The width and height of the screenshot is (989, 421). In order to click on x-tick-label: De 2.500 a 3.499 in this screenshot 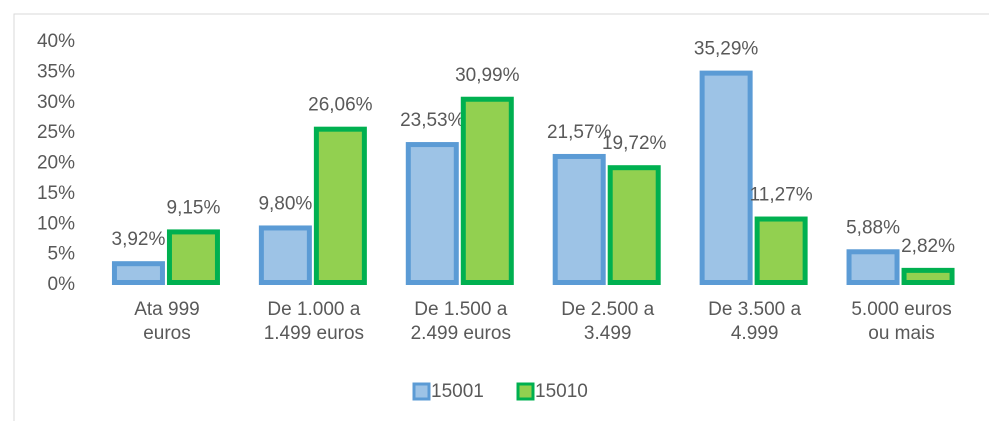, I will do `click(608, 321)`.